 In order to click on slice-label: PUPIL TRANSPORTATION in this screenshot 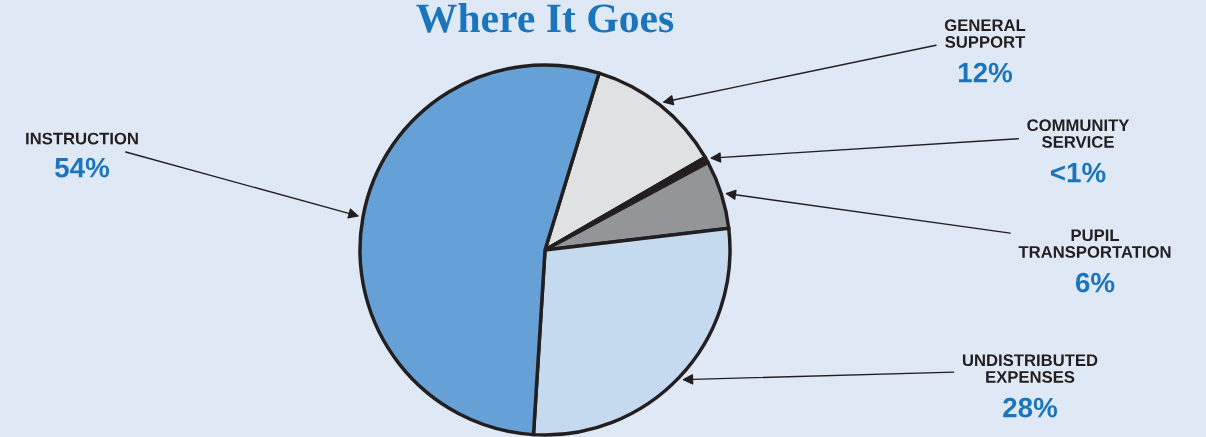, I will do `click(1094, 243)`.